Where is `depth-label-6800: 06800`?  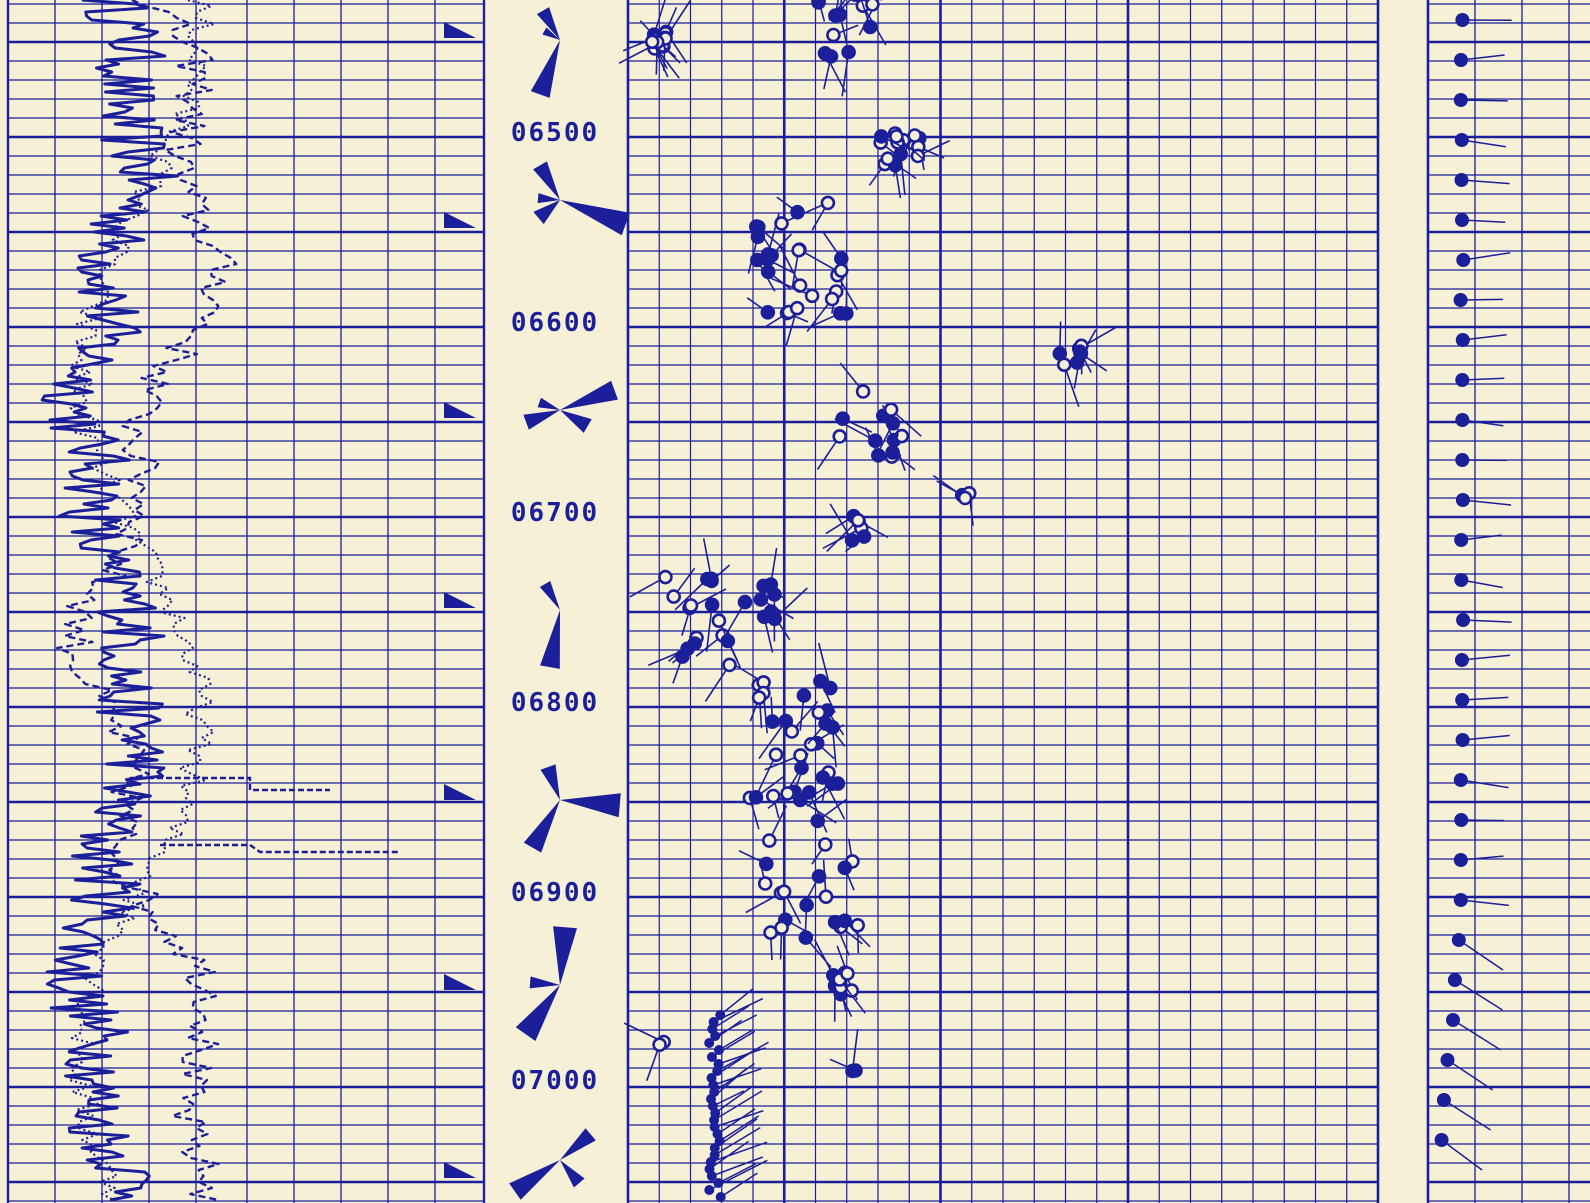 depth-label-6800: 06800 is located at coordinates (555, 703).